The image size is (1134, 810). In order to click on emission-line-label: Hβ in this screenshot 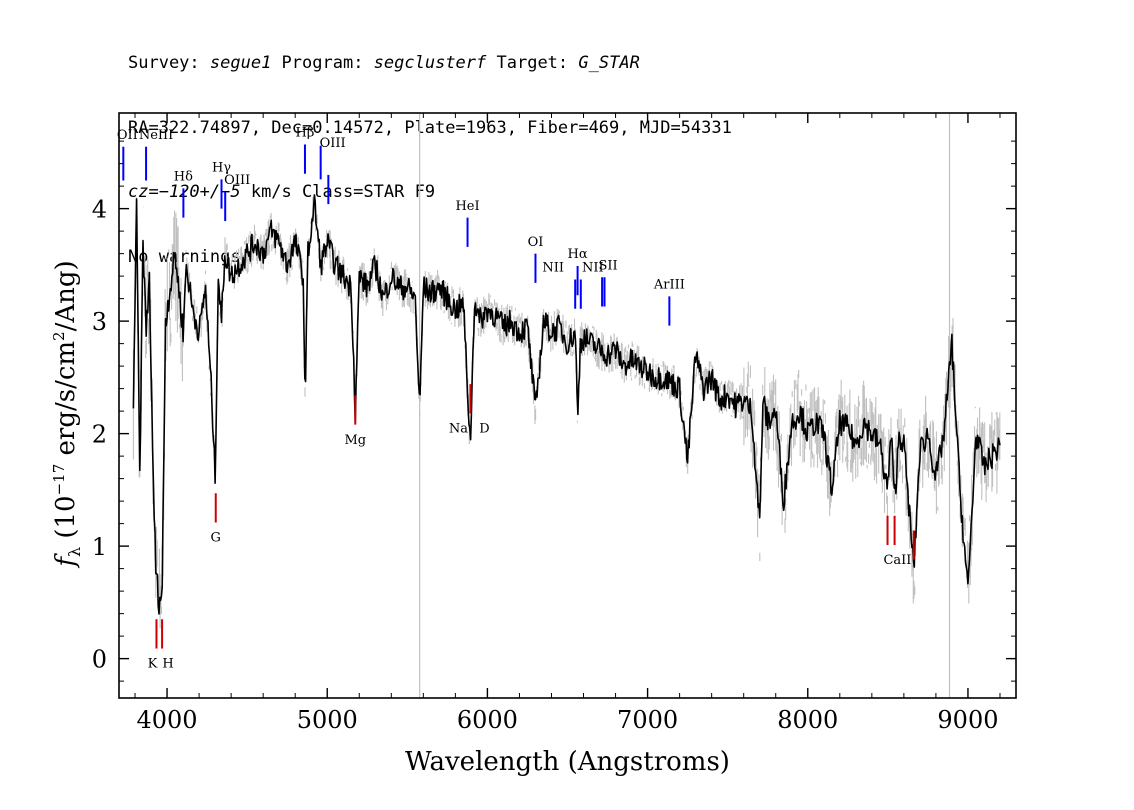, I will do `click(305, 133)`.